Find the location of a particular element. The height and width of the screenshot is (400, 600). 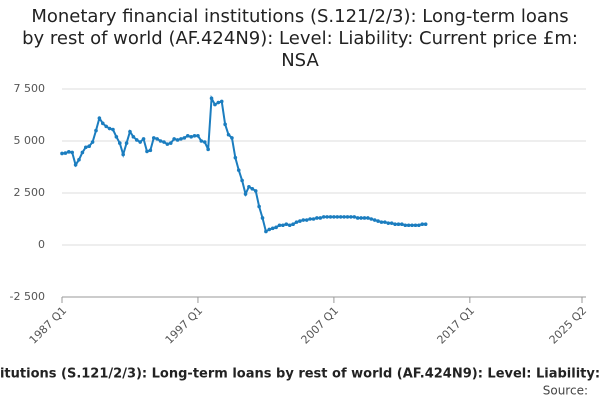

x-tick-label: 1997 Q1 is located at coordinates (184, 325).